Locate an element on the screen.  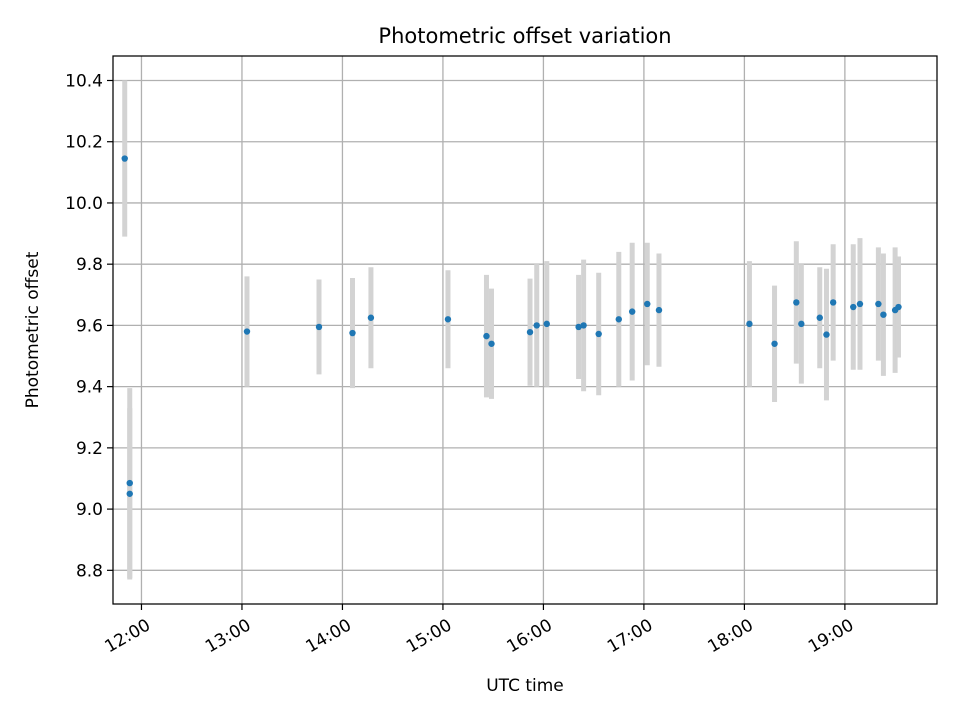
chart-title: Photometric offset variation is located at coordinates (524, 36).